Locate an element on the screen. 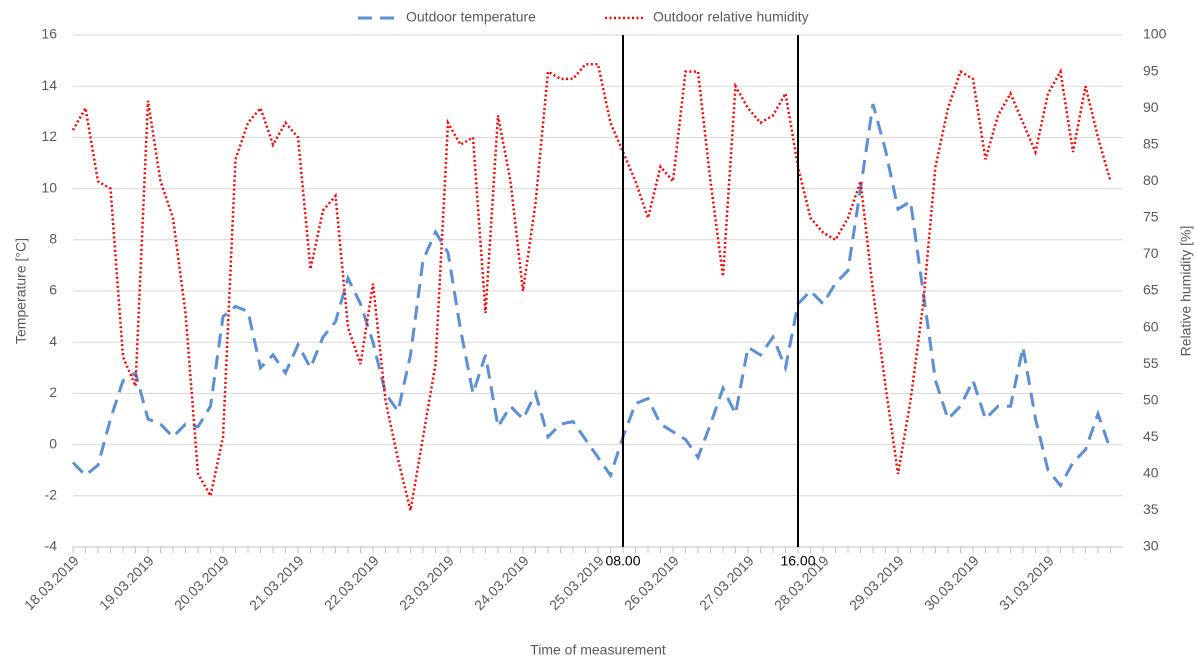  y2-tick-label: 95 is located at coordinates (1151, 70).